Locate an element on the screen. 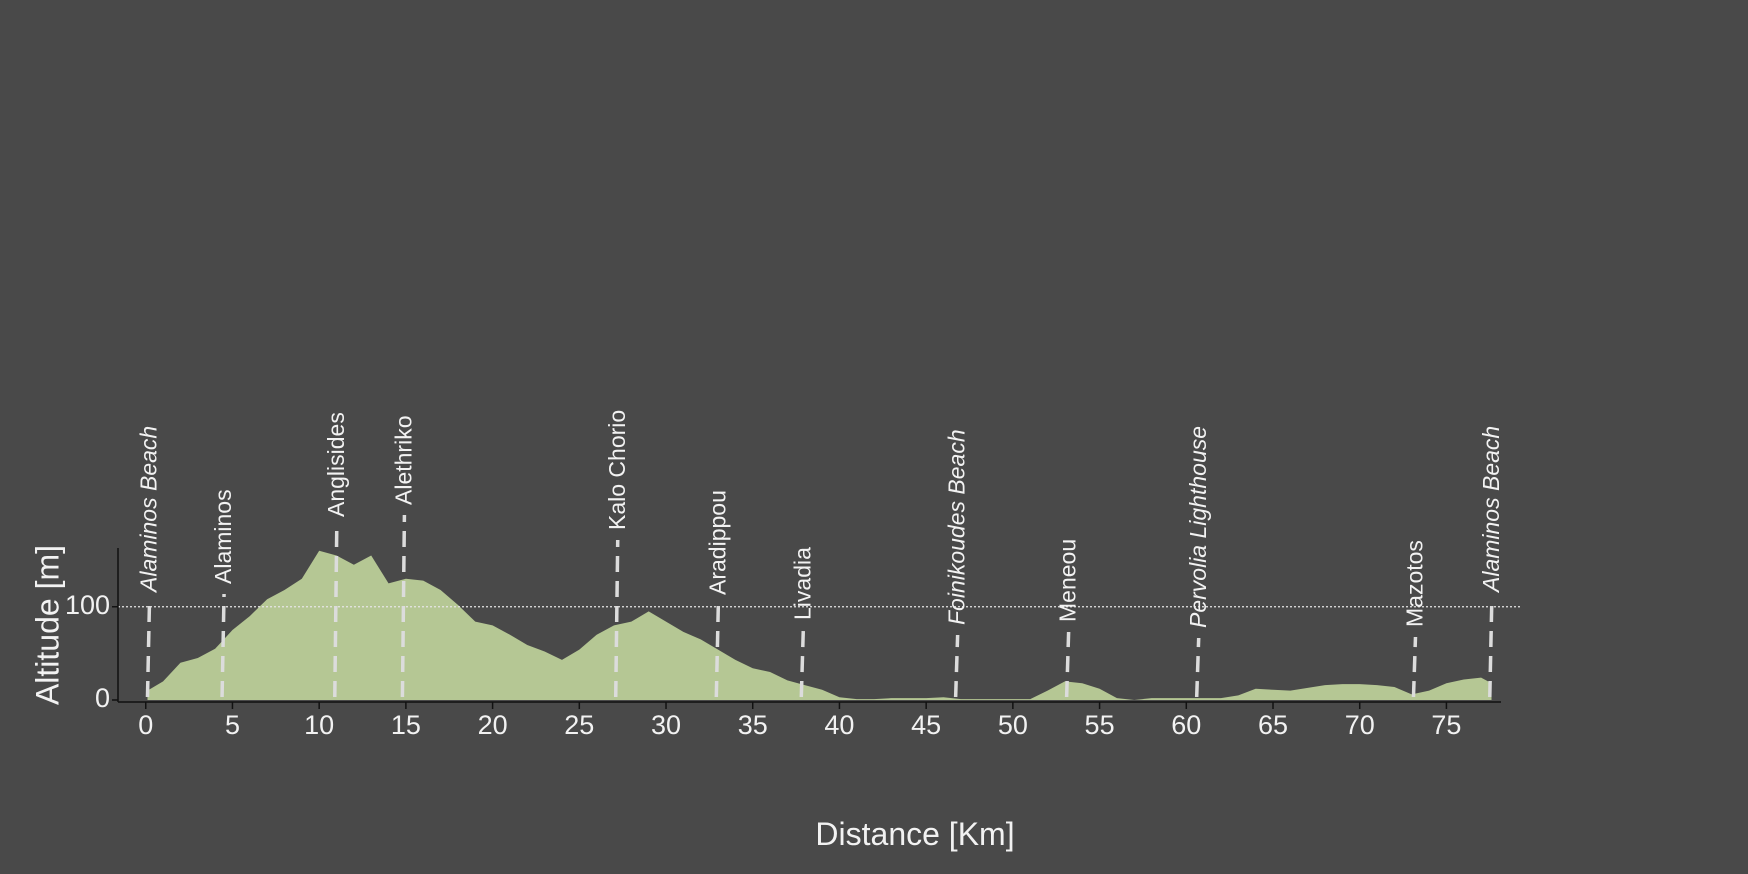  x-axis-title: Distance [Km] is located at coordinates (914, 834).